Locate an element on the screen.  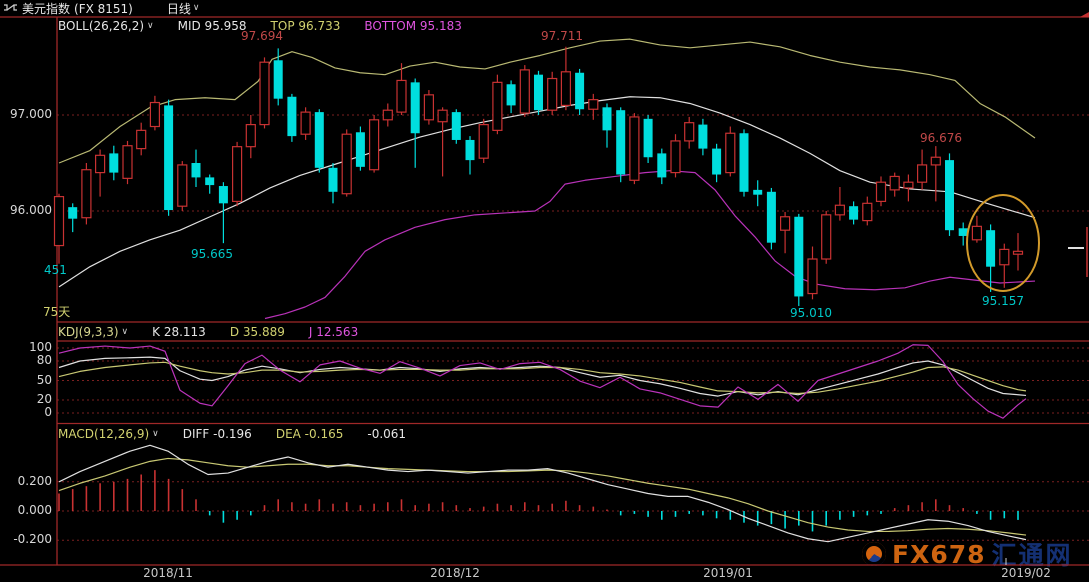
boll-mid-value: MID 95.958 is located at coordinates (212, 26).